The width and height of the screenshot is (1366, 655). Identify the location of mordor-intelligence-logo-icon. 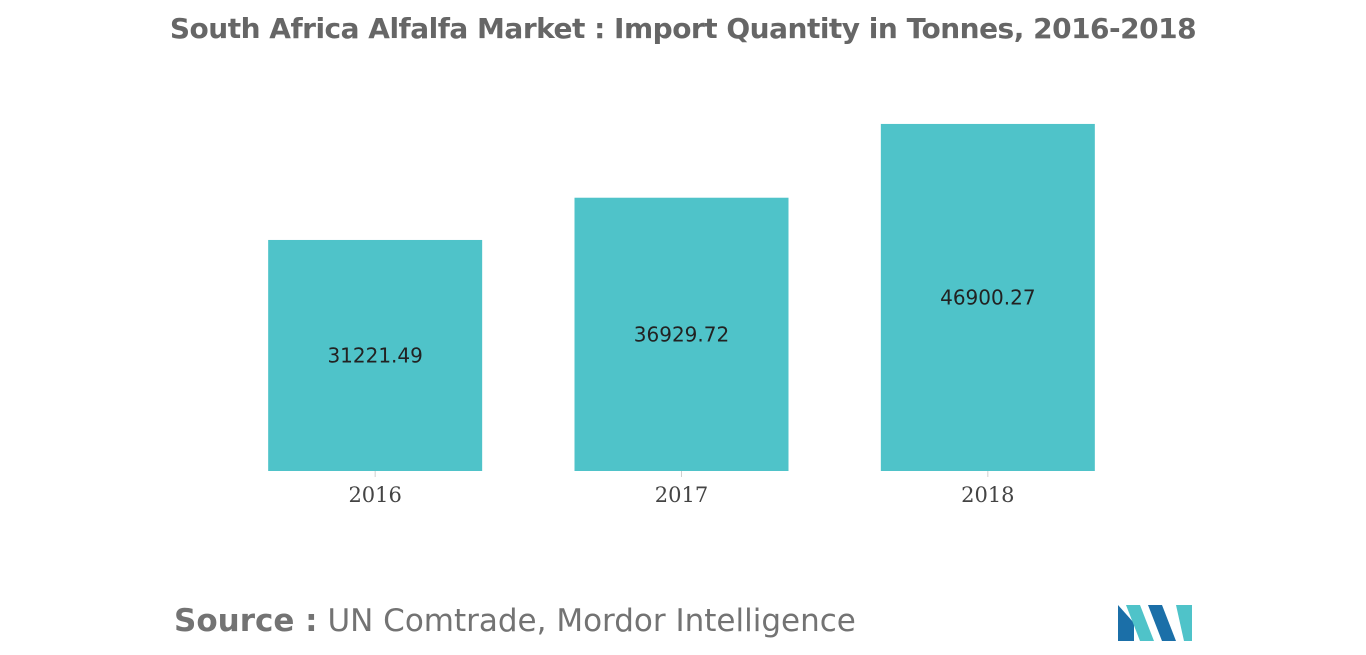
(1155, 623).